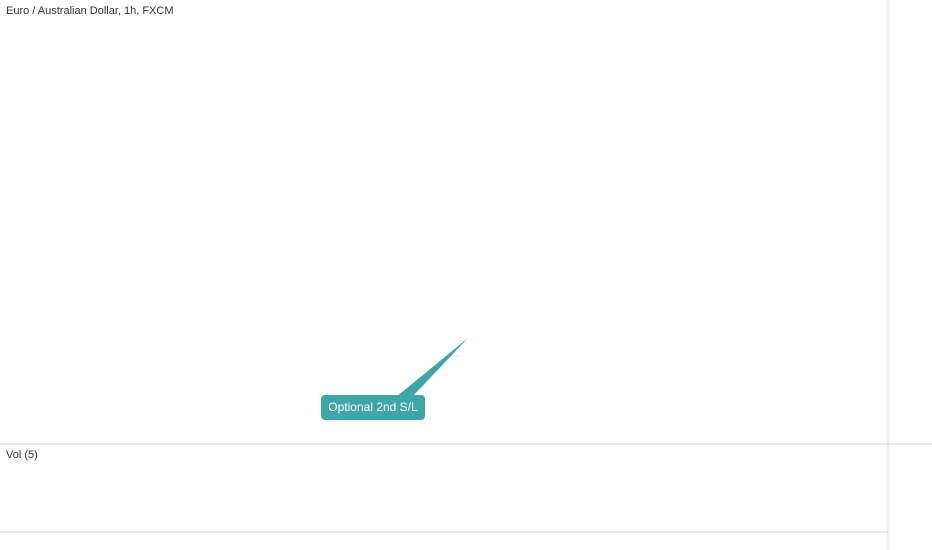 This screenshot has width=932, height=550. I want to click on callout-box, so click(373, 407).